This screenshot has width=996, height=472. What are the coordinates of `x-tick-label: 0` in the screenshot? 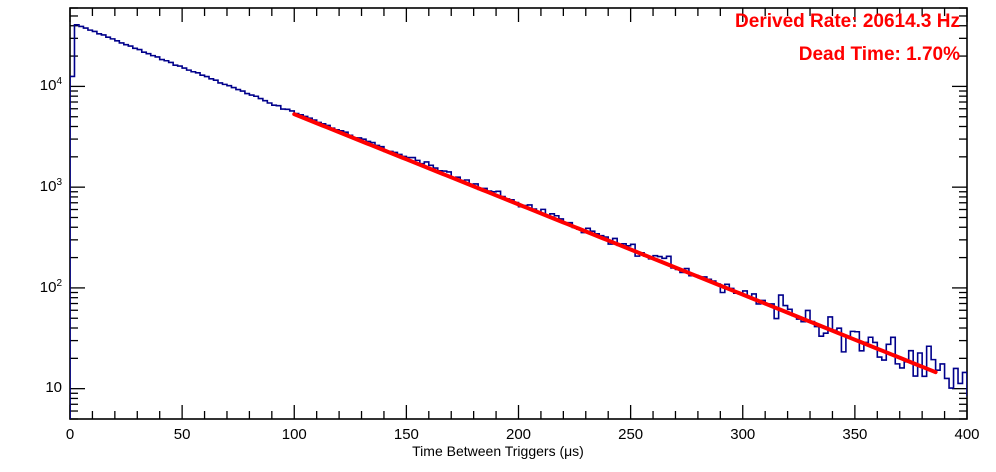 It's located at (70, 434).